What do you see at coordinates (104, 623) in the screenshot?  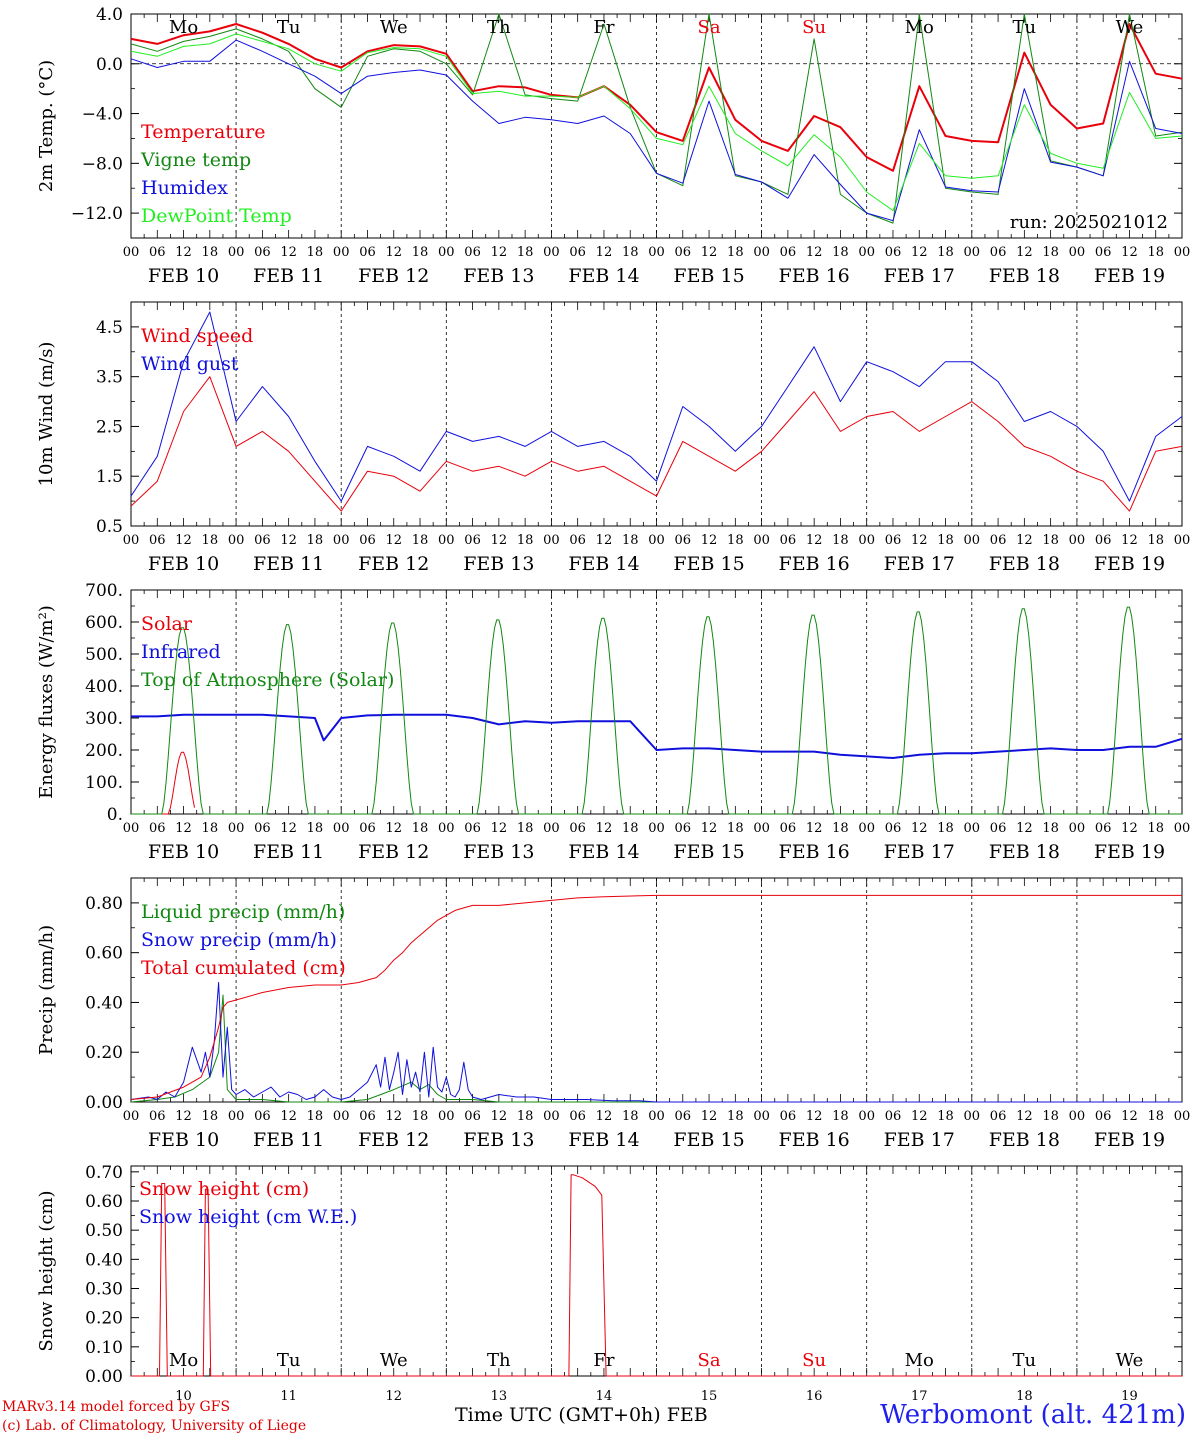 I see `y-tick-label: 600.` at bounding box center [104, 623].